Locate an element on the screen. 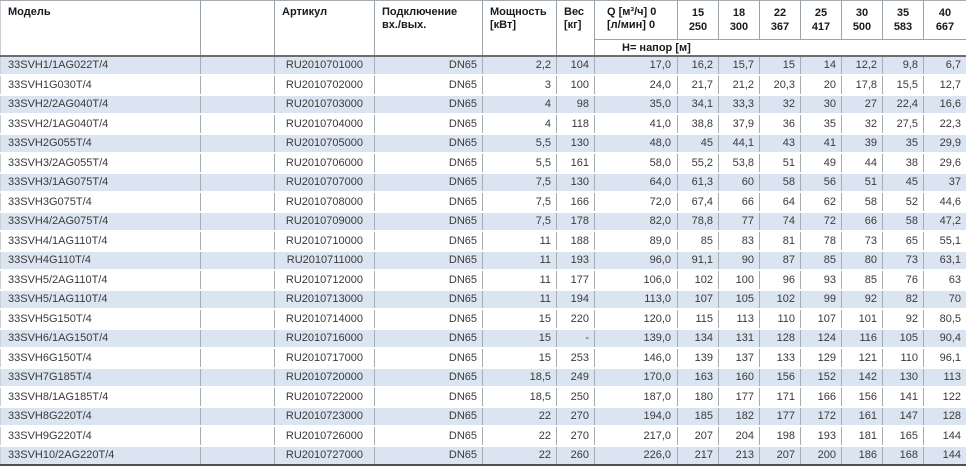 The width and height of the screenshot is (966, 467). cell-article: RU2010720000 is located at coordinates (324, 377).